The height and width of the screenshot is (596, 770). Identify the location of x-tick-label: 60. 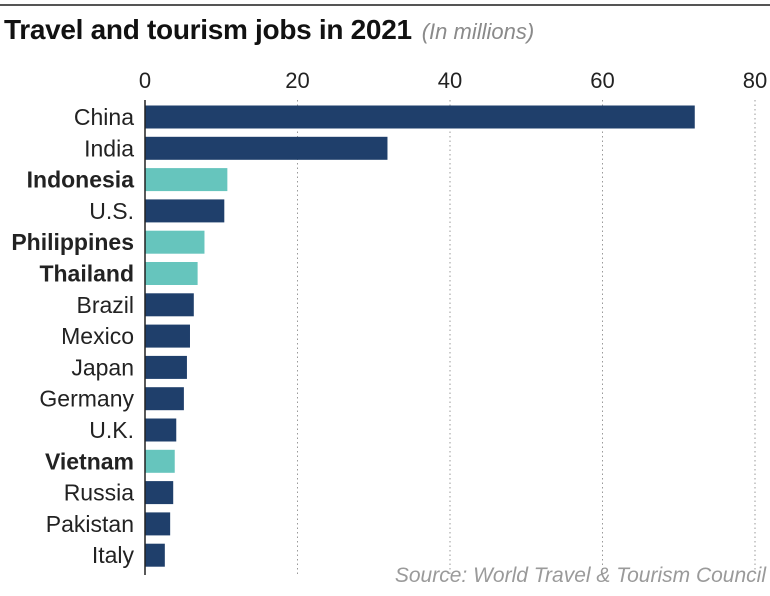
(602, 80).